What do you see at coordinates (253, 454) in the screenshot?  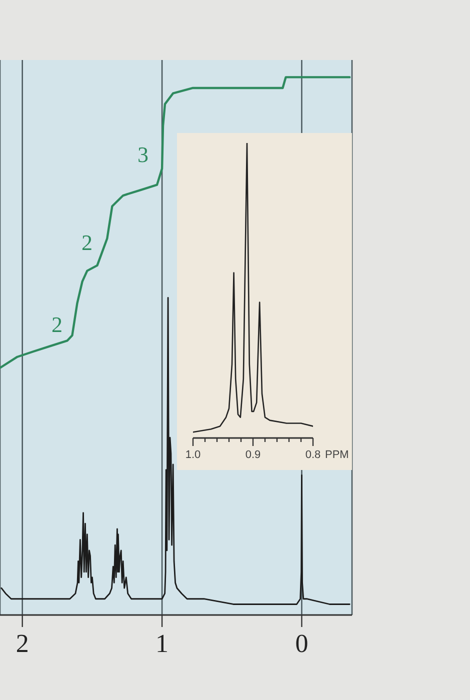 I see `x-tick-label: 0.9` at bounding box center [253, 454].